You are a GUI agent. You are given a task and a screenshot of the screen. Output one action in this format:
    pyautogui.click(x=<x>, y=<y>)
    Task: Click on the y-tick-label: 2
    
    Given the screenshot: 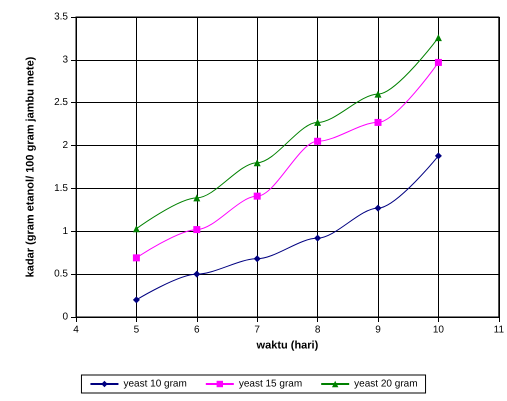 What is the action you would take?
    pyautogui.click(x=65, y=146)
    